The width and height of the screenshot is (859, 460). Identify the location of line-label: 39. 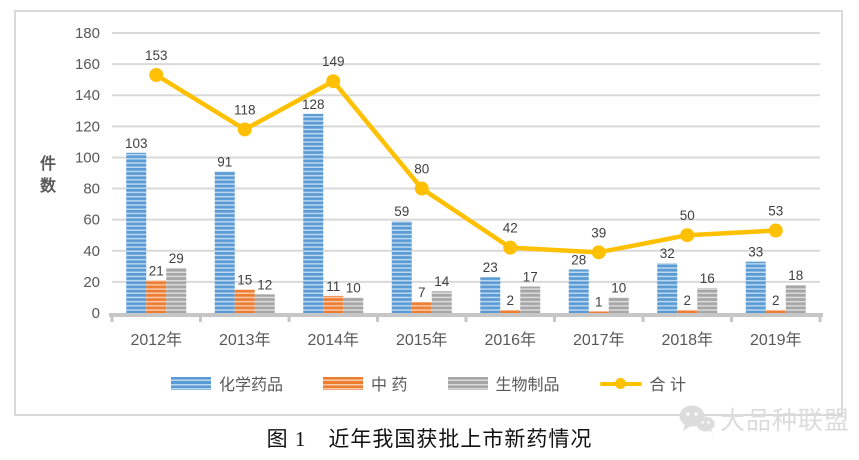
(598, 232).